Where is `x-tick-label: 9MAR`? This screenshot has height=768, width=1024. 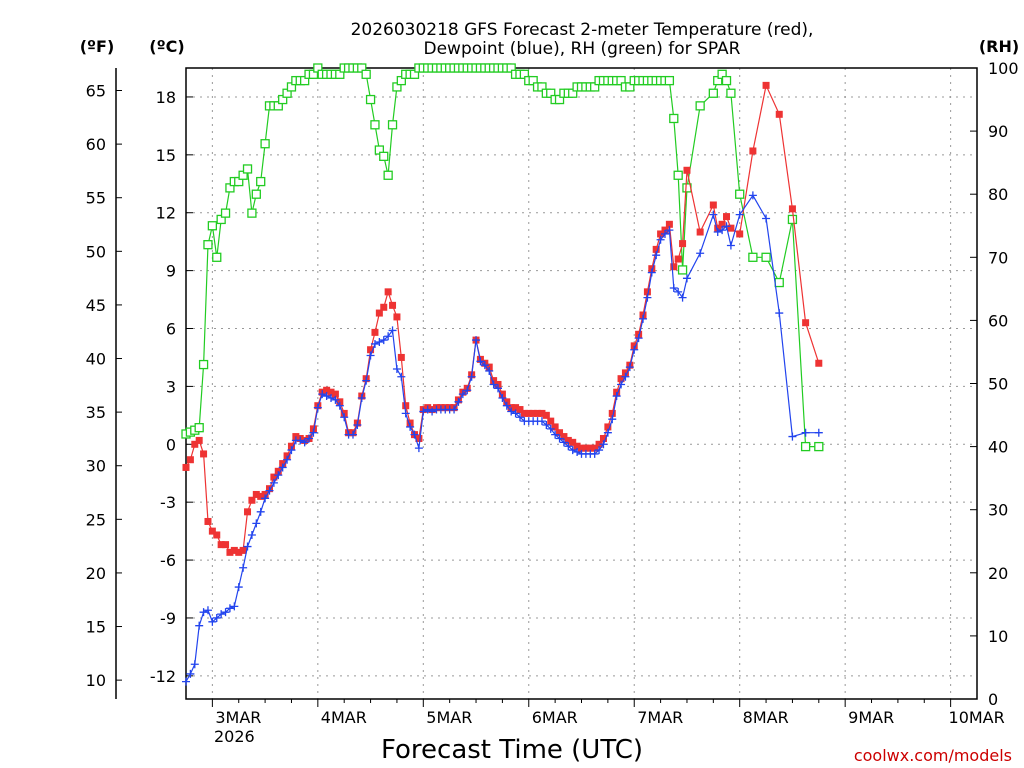 x-tick-label: 9MAR is located at coordinates (871, 717).